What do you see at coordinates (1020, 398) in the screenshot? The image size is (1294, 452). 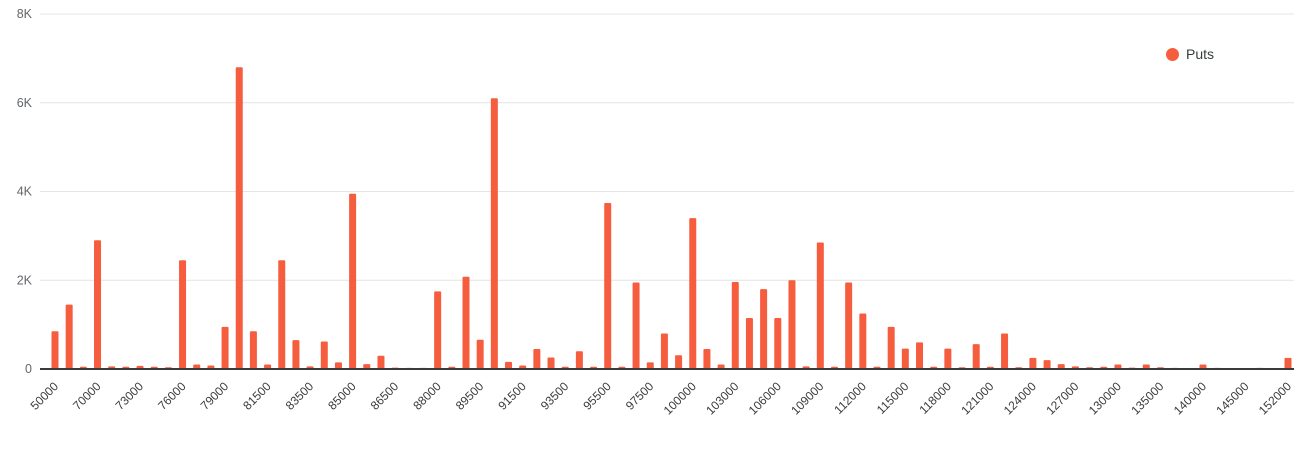 I see `x-axis-tick-label: 124000` at bounding box center [1020, 398].